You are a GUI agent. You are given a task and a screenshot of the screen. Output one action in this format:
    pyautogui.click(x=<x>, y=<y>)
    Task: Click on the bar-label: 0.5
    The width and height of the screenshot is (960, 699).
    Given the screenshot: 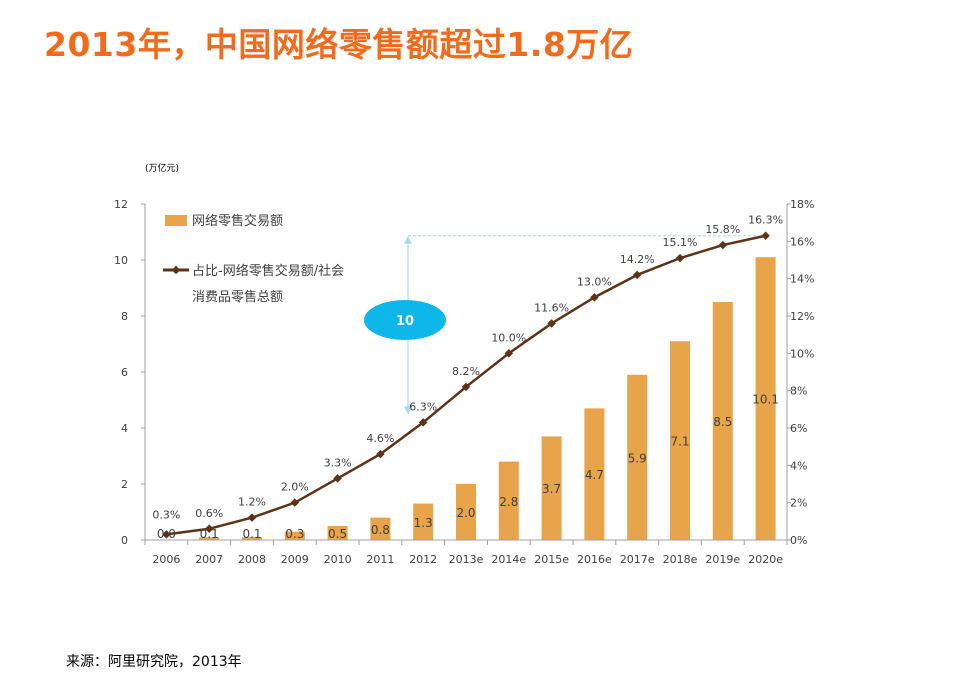 What is the action you would take?
    pyautogui.click(x=337, y=534)
    